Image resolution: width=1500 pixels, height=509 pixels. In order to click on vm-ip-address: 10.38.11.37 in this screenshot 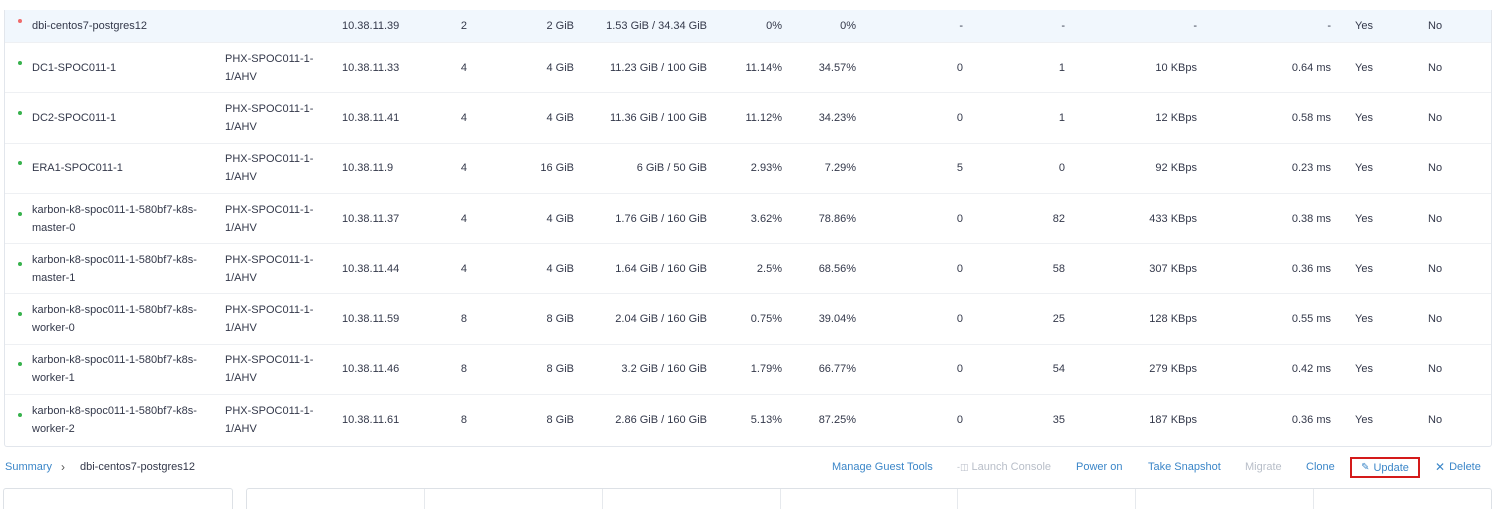, I will do `click(371, 218)`.